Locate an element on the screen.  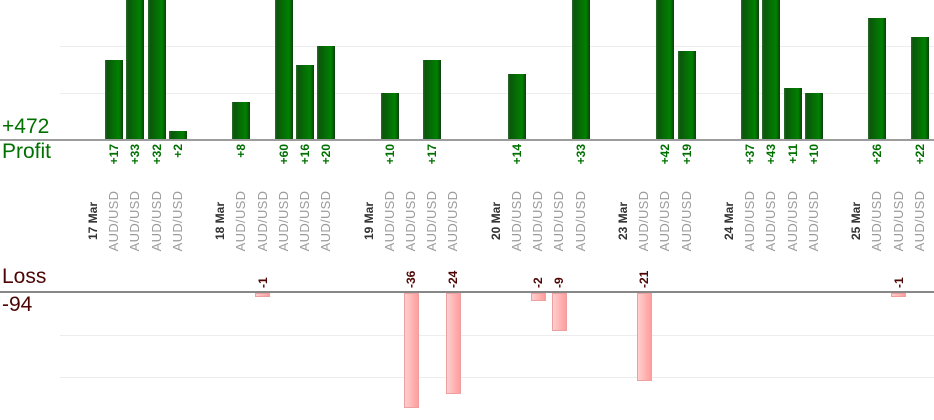
date-label: 19 Mar is located at coordinates (368, 221).